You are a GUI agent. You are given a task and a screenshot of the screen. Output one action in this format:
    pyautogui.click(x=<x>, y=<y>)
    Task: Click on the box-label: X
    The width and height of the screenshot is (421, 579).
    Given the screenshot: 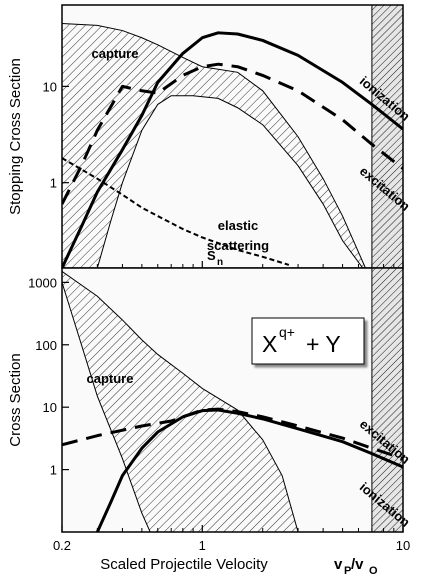 What is the action you would take?
    pyautogui.click(x=269, y=344)
    